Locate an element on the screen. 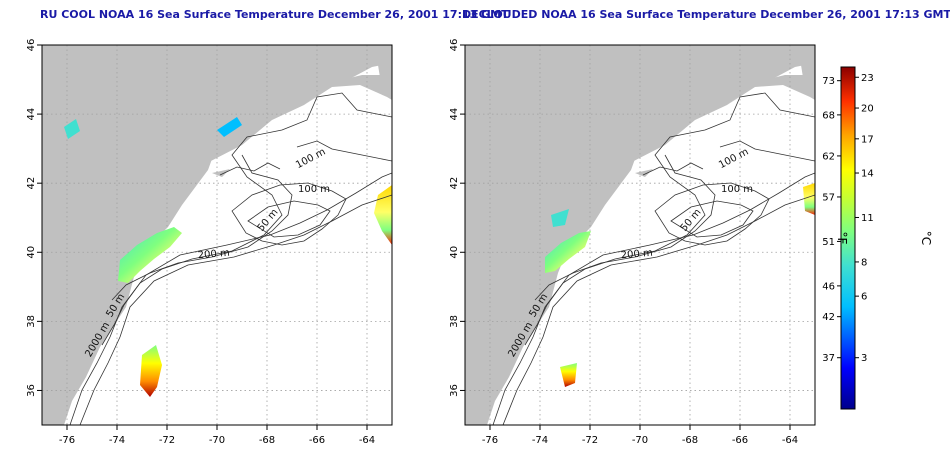  celsius-tick-label: 17 is located at coordinates (867, 139).